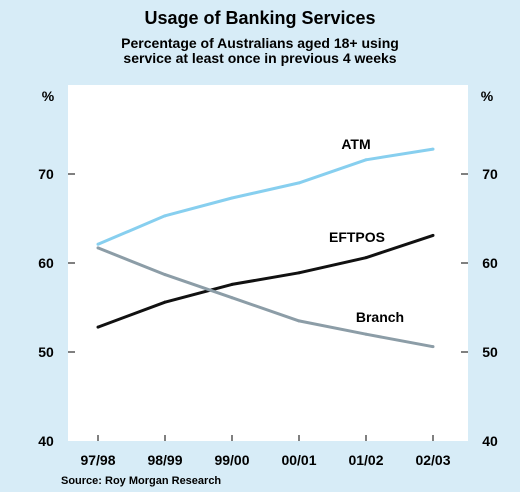  Describe the element at coordinates (490, 263) in the screenshot. I see `y-tick-label-right-60: 60` at that location.